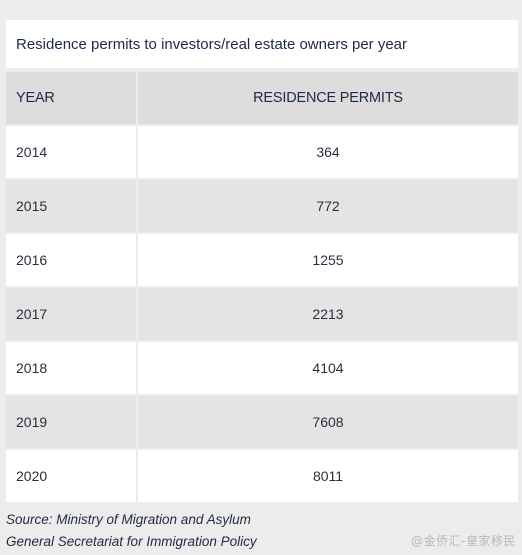 The height and width of the screenshot is (555, 522). What do you see at coordinates (72, 421) in the screenshot?
I see `year-cell: 2019` at bounding box center [72, 421].